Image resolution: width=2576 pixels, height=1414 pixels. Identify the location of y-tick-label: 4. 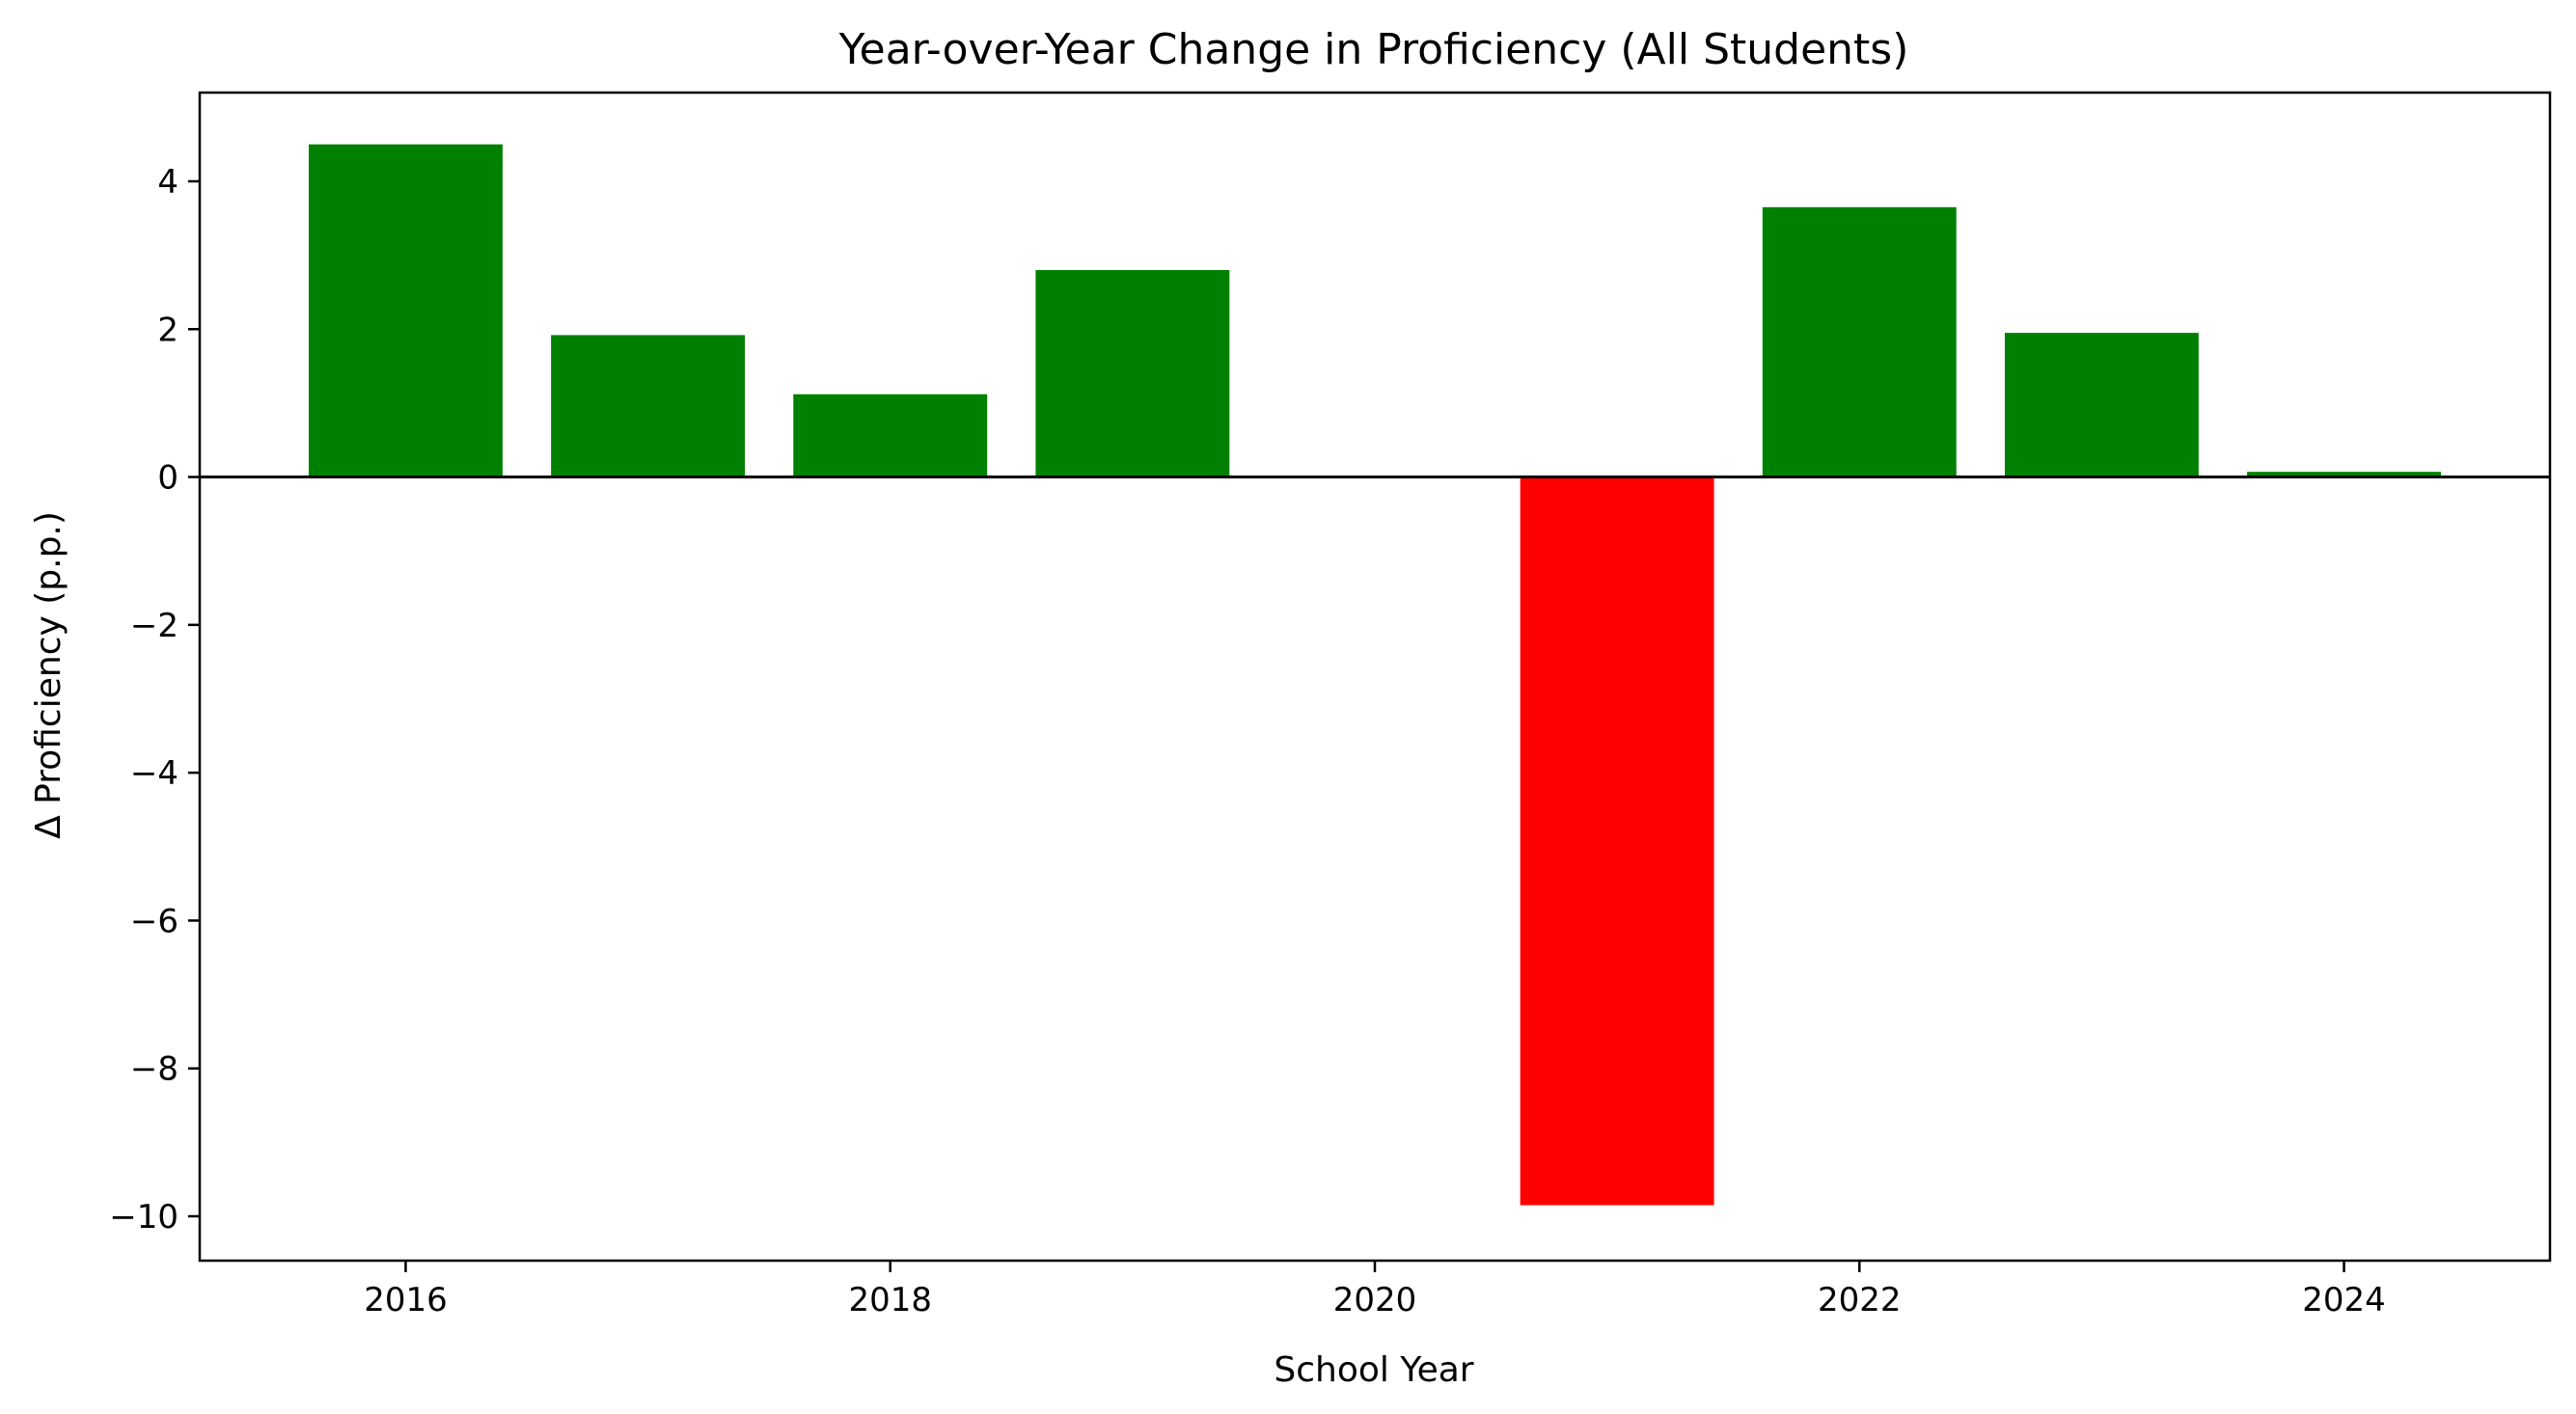
(167, 182).